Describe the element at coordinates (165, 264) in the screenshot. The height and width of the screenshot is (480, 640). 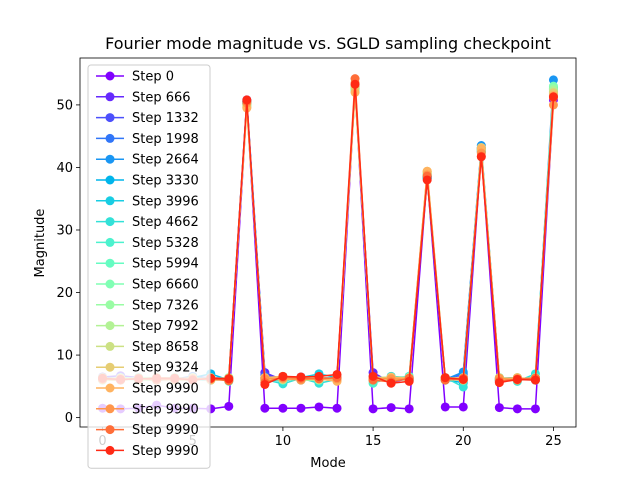
I see `legend-label: Step 5994` at that location.